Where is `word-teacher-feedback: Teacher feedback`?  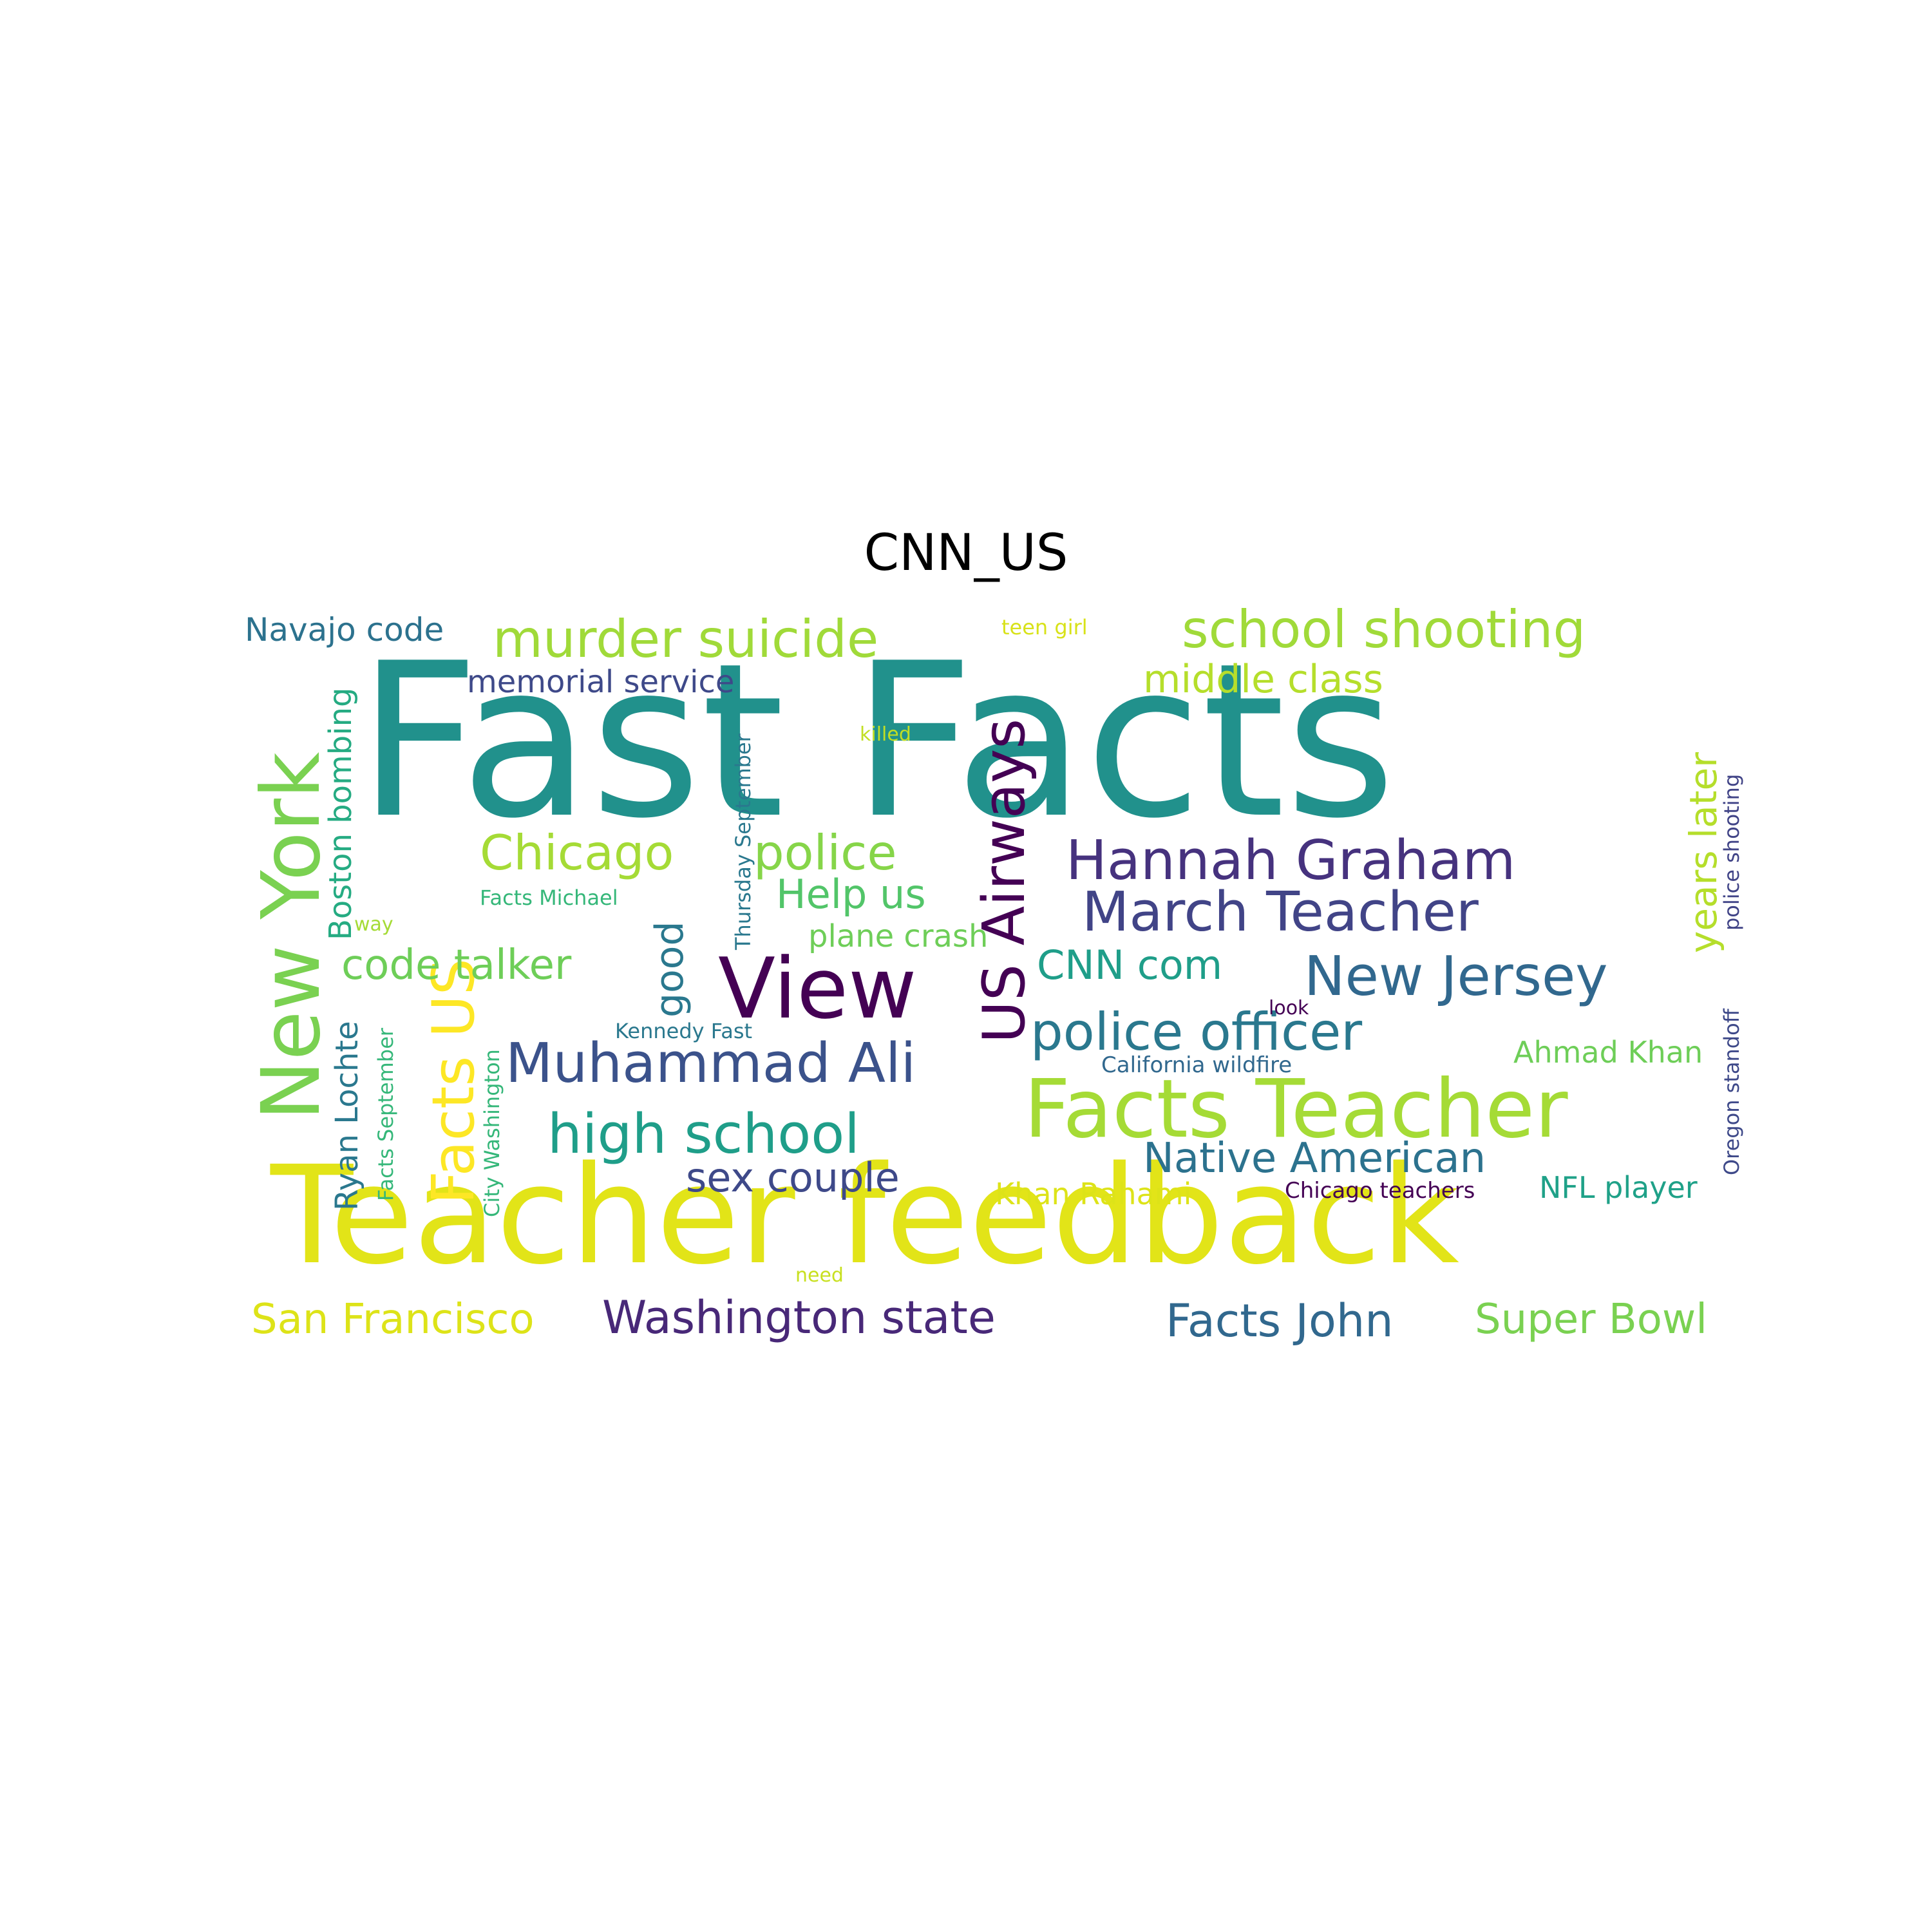
word-teacher-feedback: Teacher feedback is located at coordinates (865, 1215).